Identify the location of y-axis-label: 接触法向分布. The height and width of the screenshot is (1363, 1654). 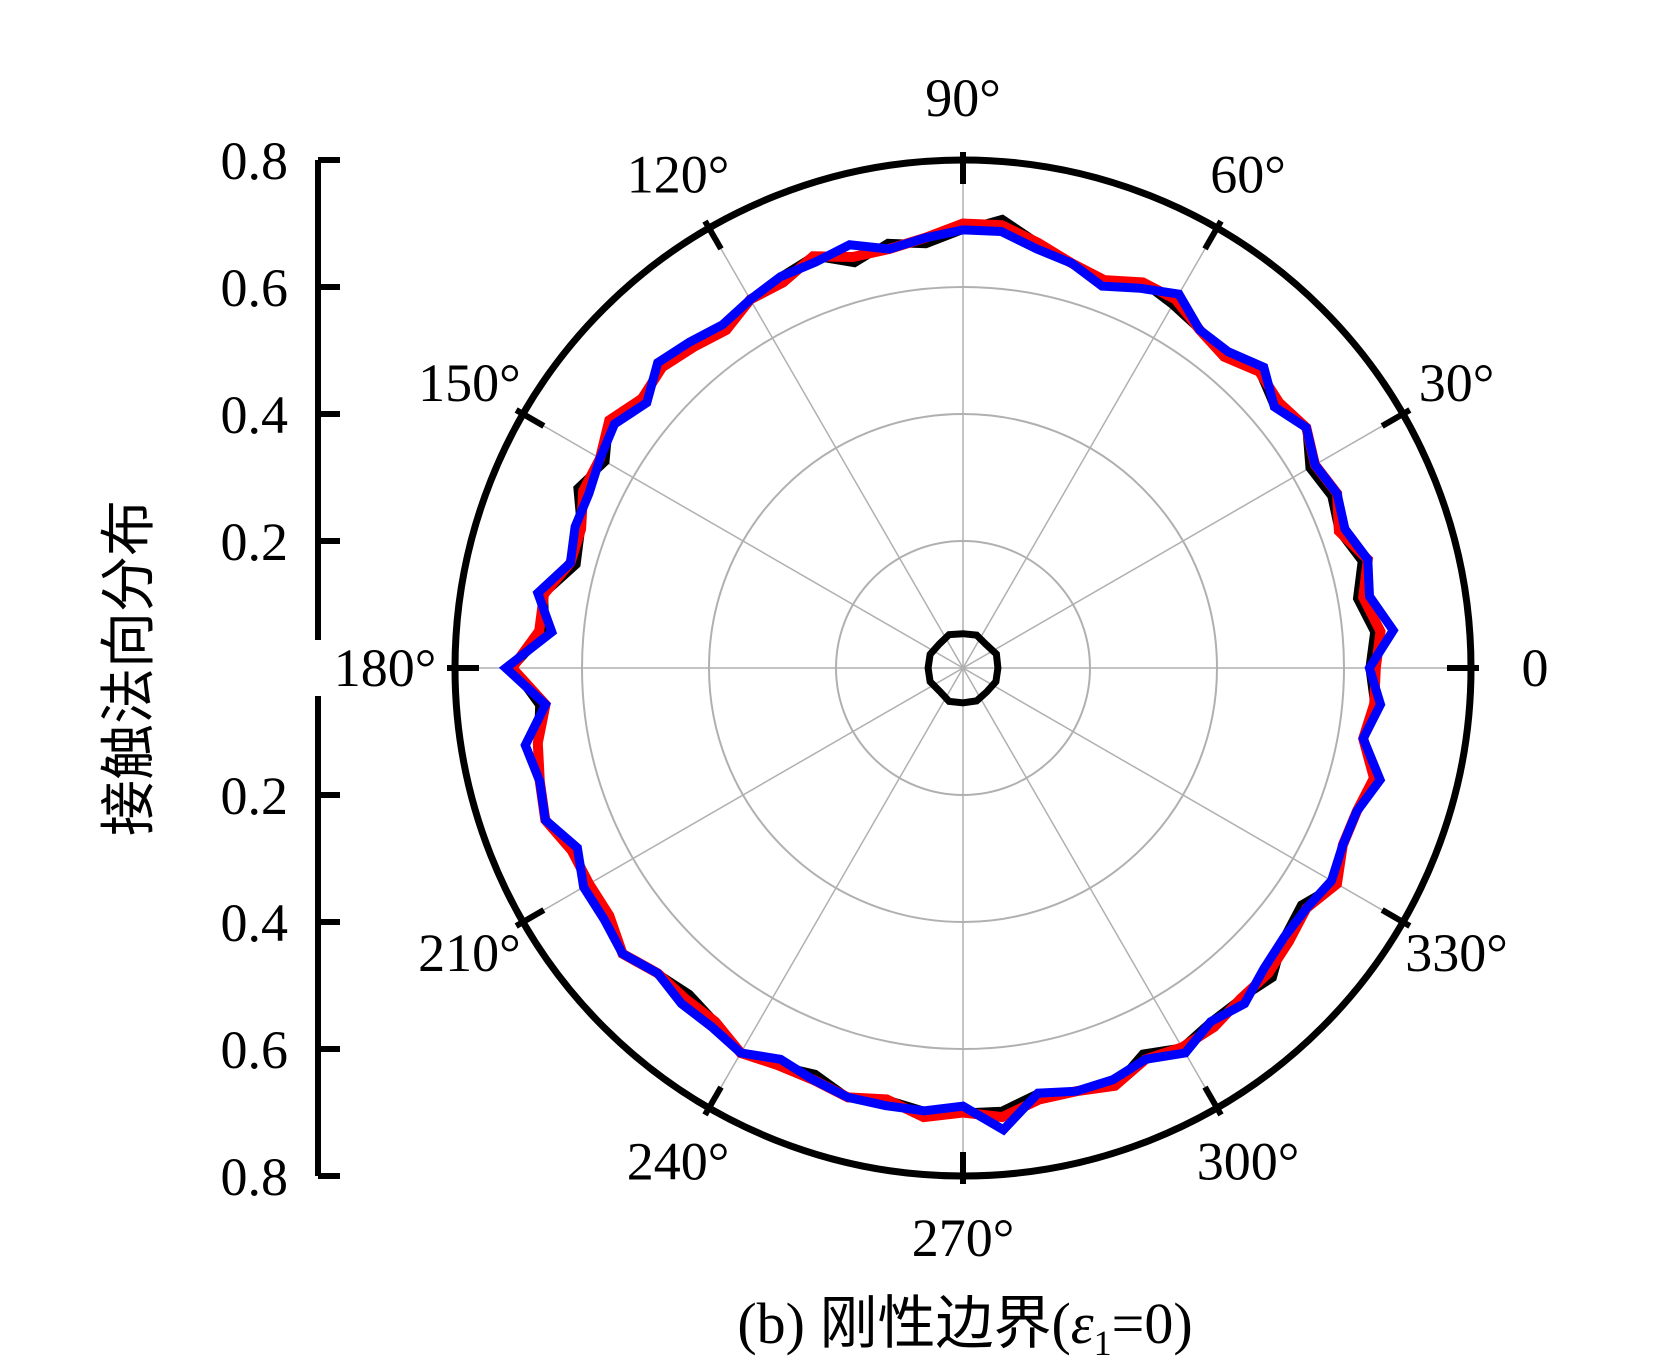
(130, 668).